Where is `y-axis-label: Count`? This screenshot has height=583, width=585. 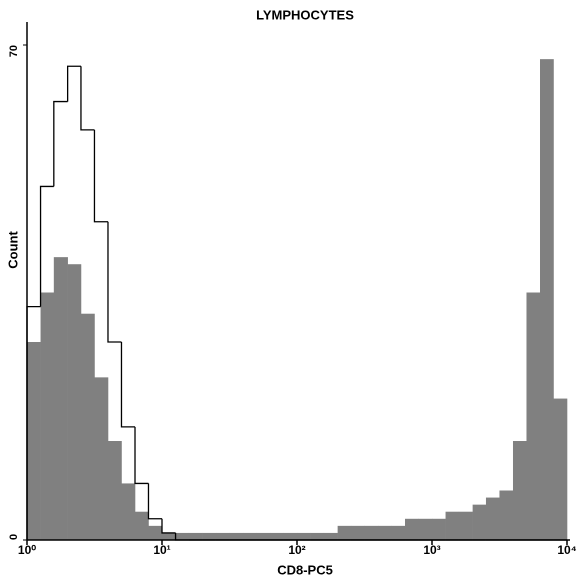 y-axis-label: Count is located at coordinates (12, 250).